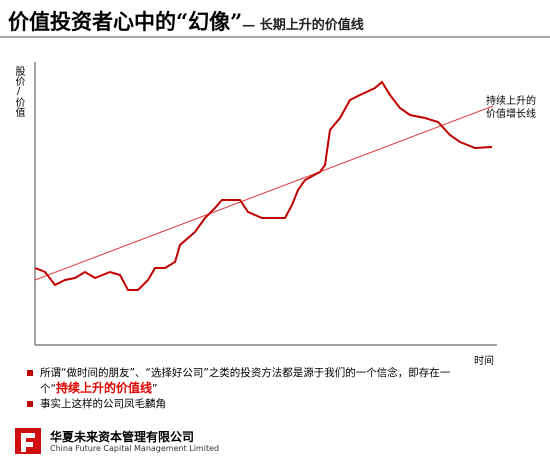  I want to click on title: 价值投资者心中的“幻像”— 长期上升的价值线, so click(186, 21).